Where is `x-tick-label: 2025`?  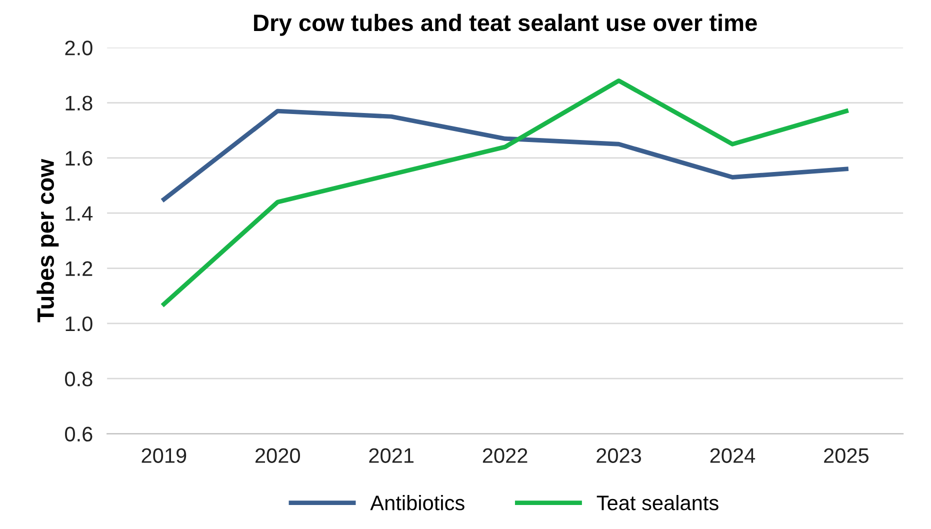
x-tick-label: 2025 is located at coordinates (846, 455).